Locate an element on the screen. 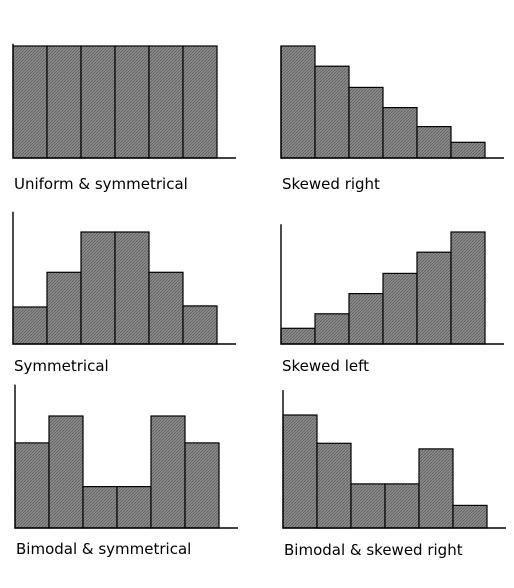 The height and width of the screenshot is (588, 514). panel-skewed-left: Skewed left is located at coordinates (392, 308).